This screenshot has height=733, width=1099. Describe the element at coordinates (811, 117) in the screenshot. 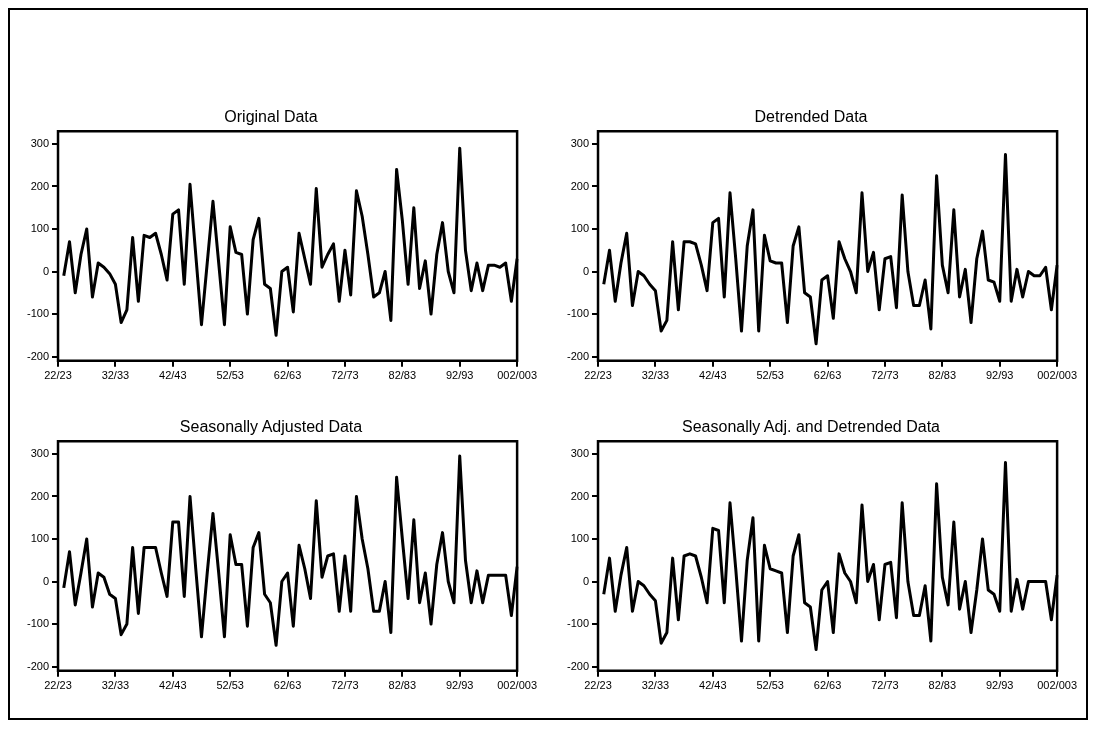

I see `chart-title: Detrended Data` at that location.